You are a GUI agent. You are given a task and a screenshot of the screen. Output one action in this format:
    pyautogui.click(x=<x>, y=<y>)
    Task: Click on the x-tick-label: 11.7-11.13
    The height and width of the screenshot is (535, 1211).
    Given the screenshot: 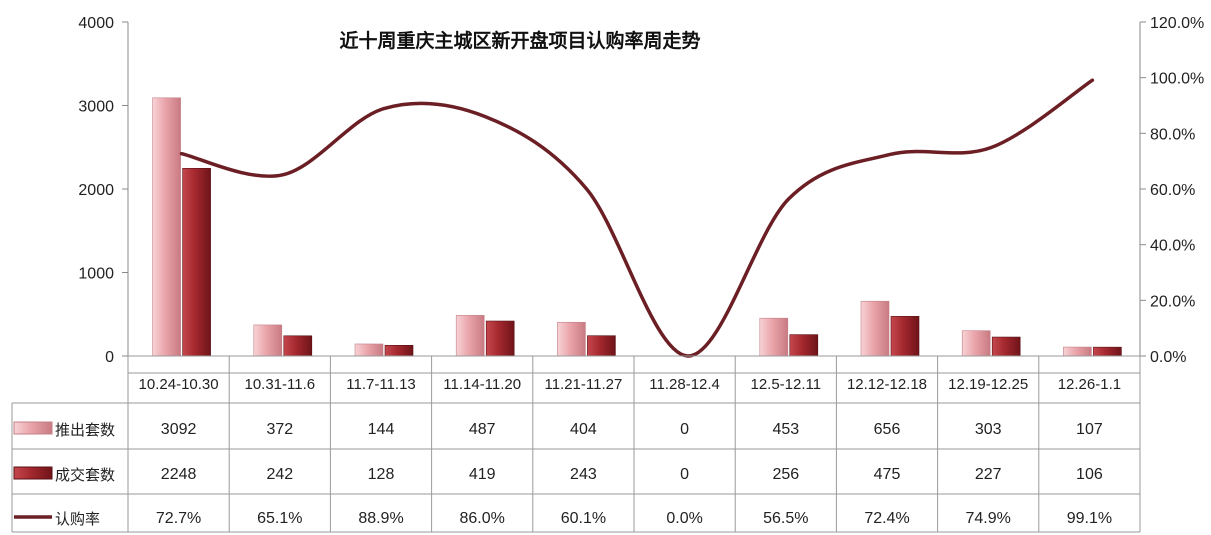 What is the action you would take?
    pyautogui.click(x=381, y=384)
    